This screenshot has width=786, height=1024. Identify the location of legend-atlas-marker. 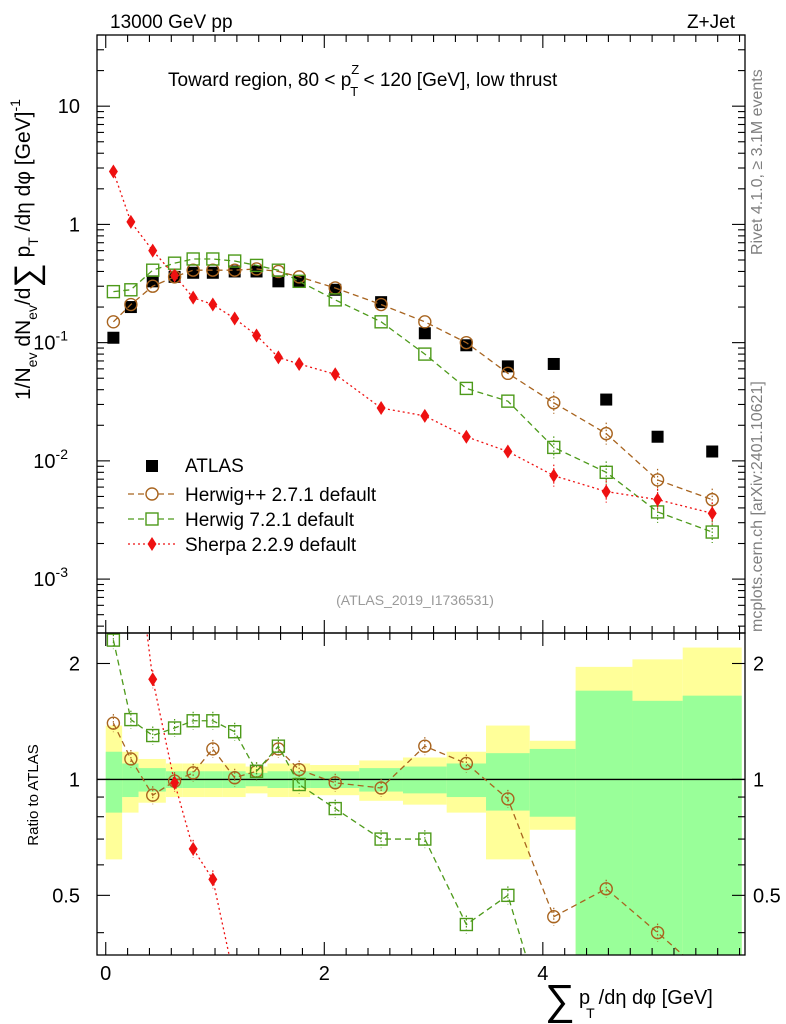
(152, 466).